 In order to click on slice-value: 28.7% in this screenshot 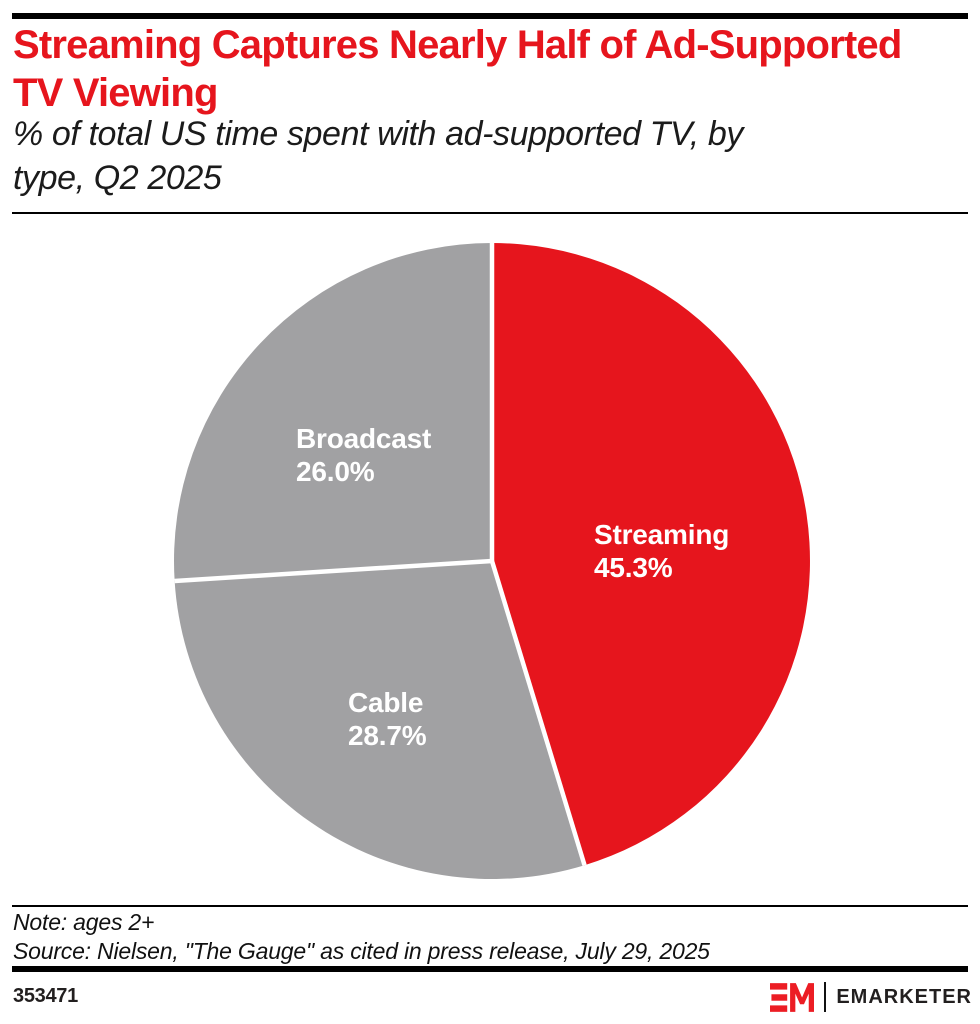, I will do `click(387, 735)`.